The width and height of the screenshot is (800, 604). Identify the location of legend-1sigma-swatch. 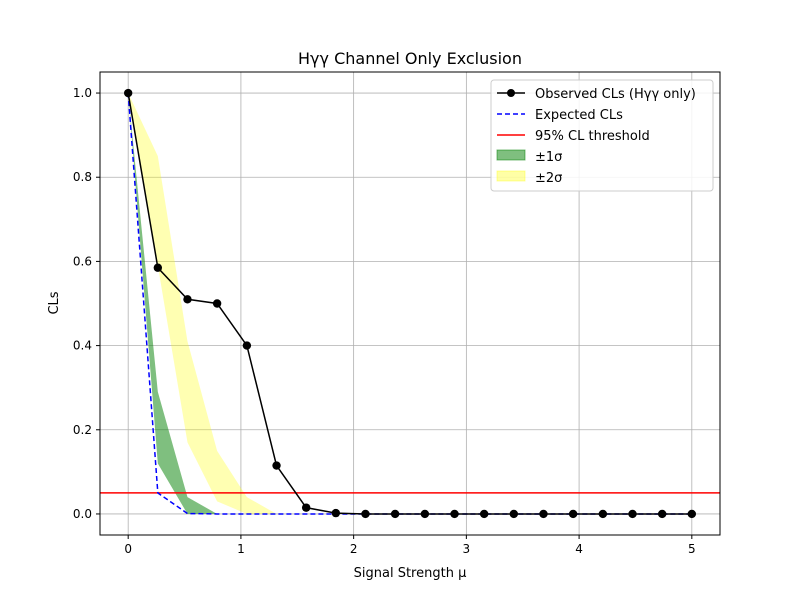
(511, 155).